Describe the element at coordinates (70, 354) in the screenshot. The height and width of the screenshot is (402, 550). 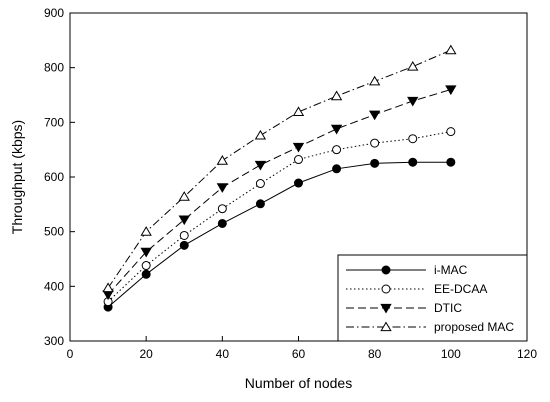
I see `x-tick-label: 0` at that location.